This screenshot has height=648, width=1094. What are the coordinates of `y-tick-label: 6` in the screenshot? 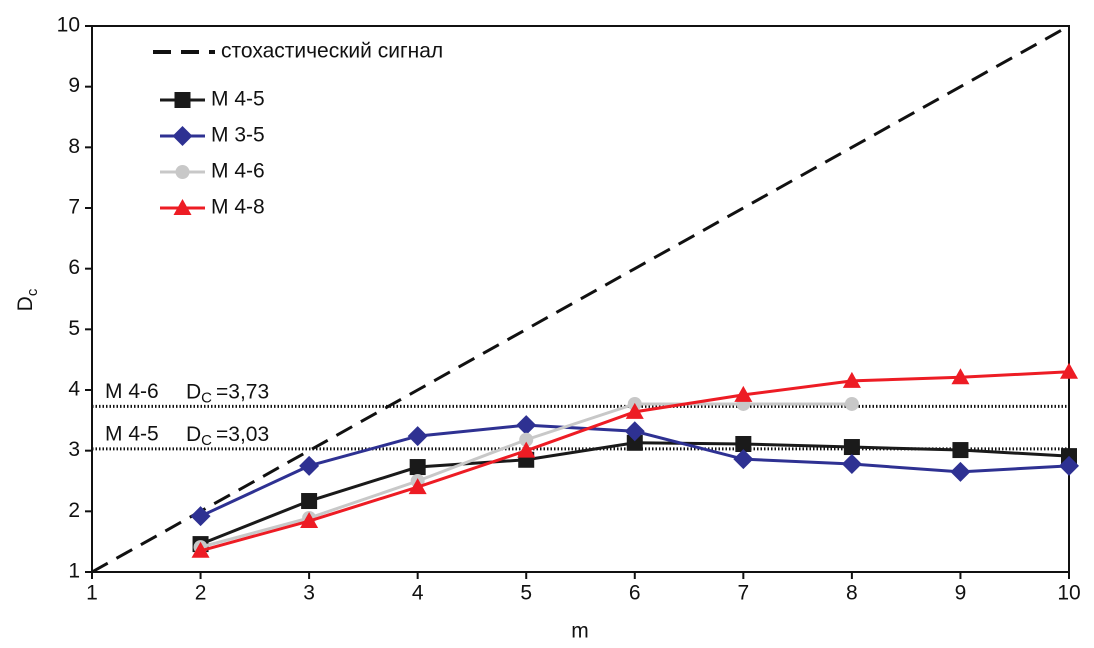 It's located at (74, 267).